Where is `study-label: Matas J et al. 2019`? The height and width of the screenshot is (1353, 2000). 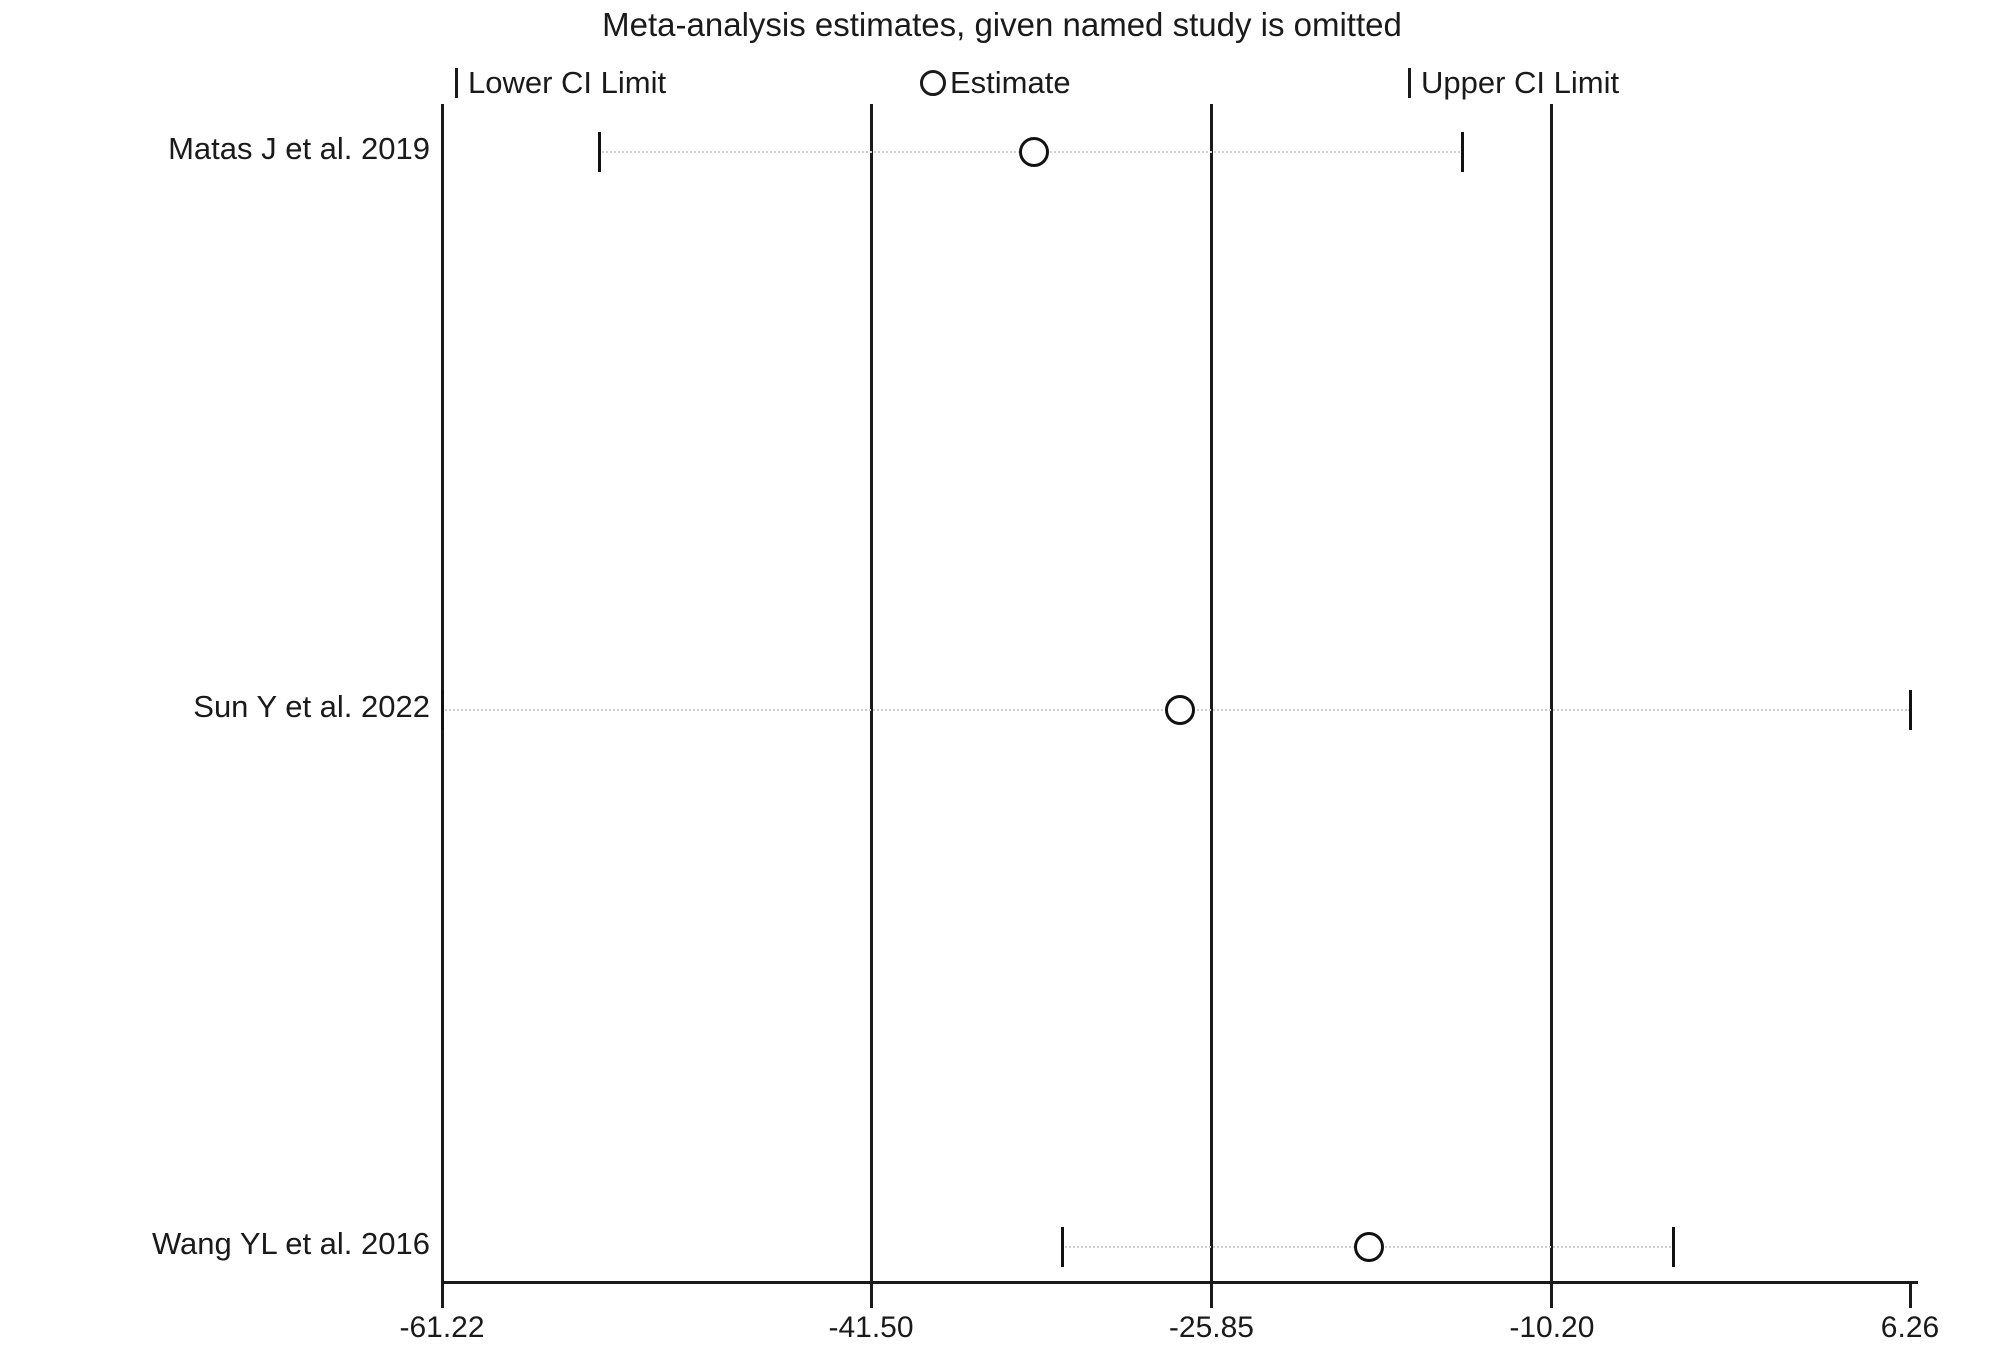
study-label: Matas J et al. 2019 is located at coordinates (299, 148).